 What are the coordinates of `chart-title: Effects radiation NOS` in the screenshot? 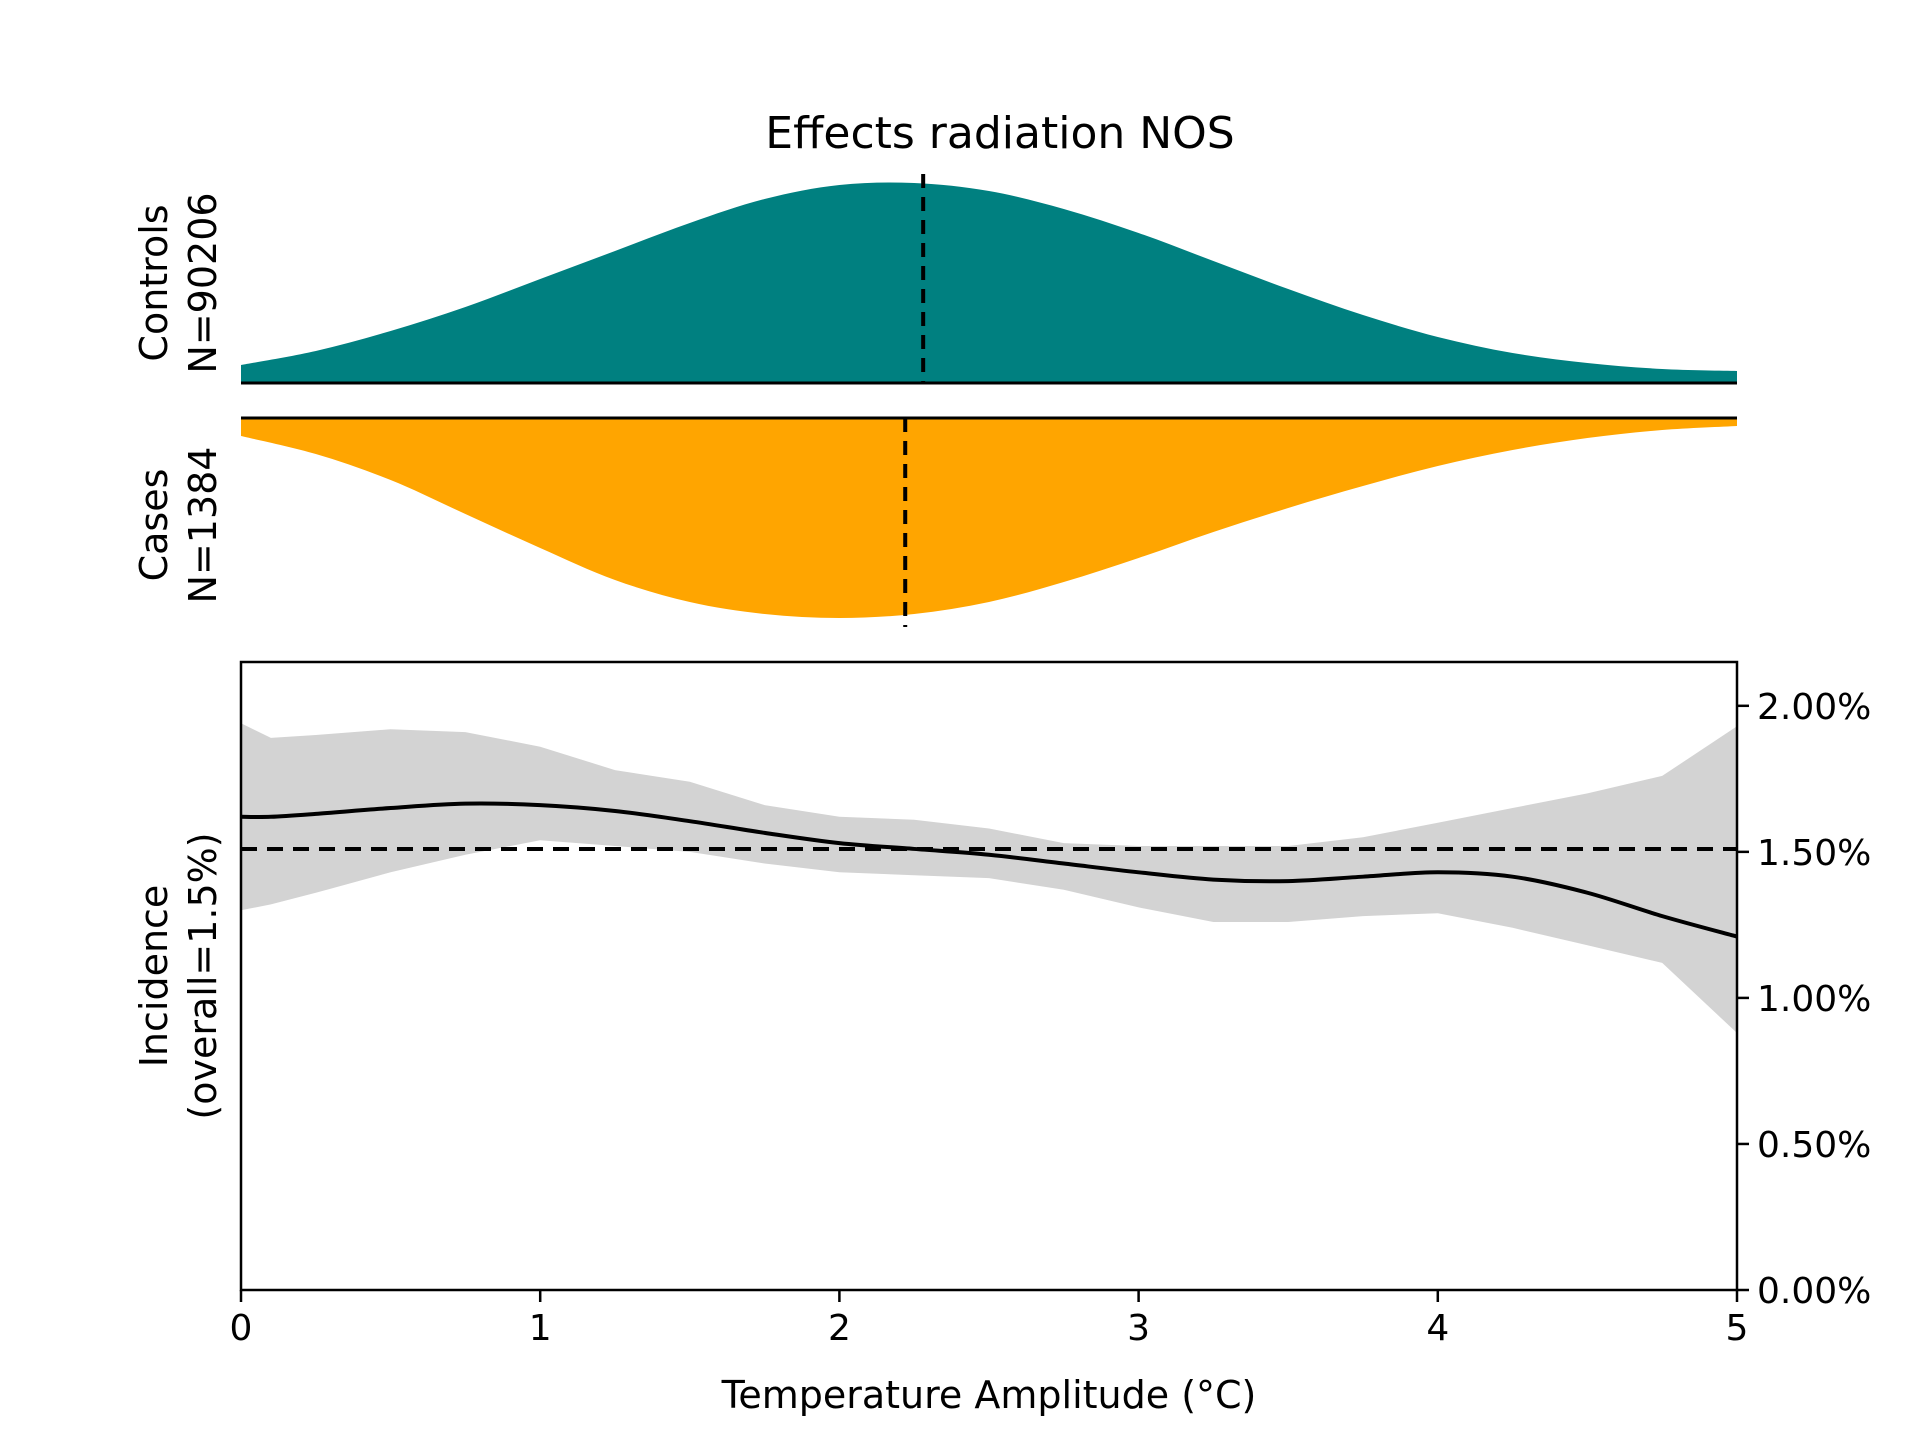 It's located at (999, 133).